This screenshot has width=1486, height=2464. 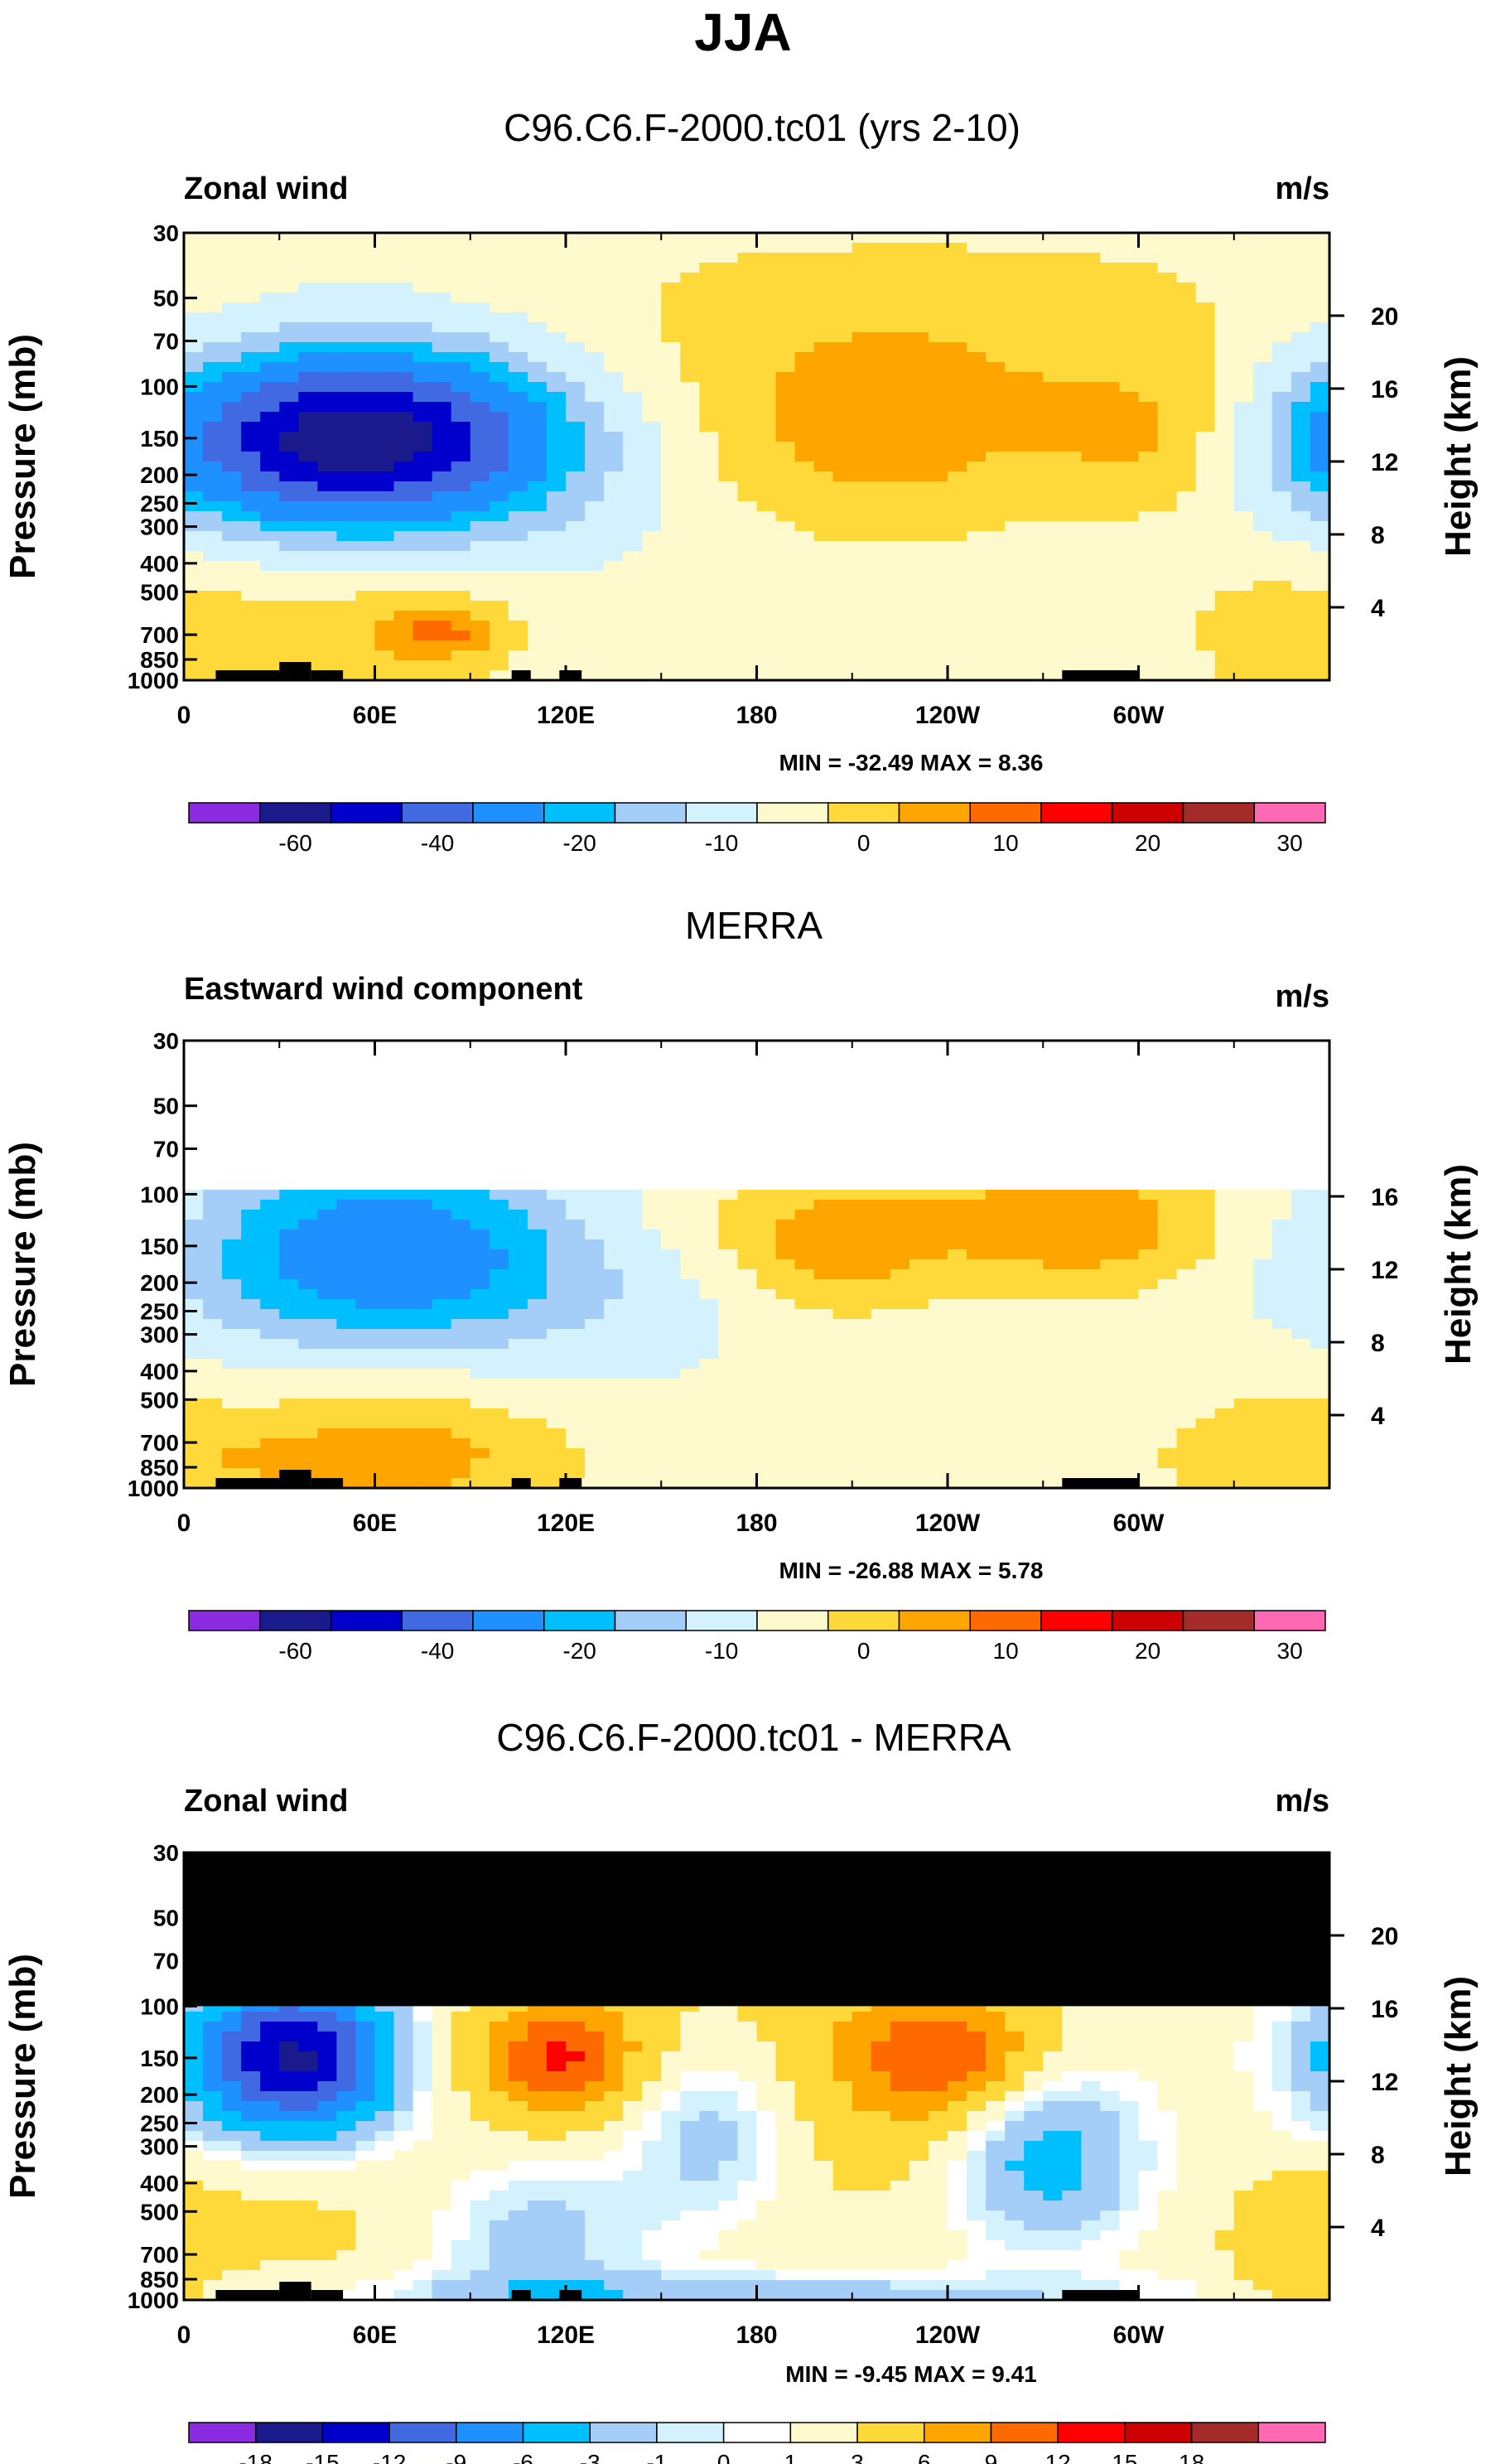 I want to click on y-tick-label: 850, so click(x=159, y=660).